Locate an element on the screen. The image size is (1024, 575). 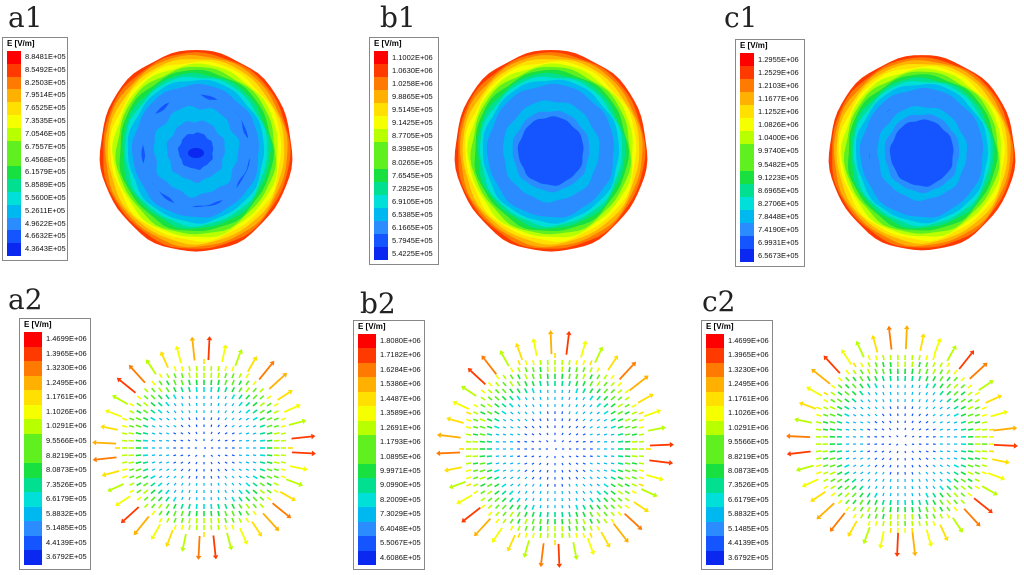
legend-entry: 7.2825E+05 is located at coordinates (403, 188).